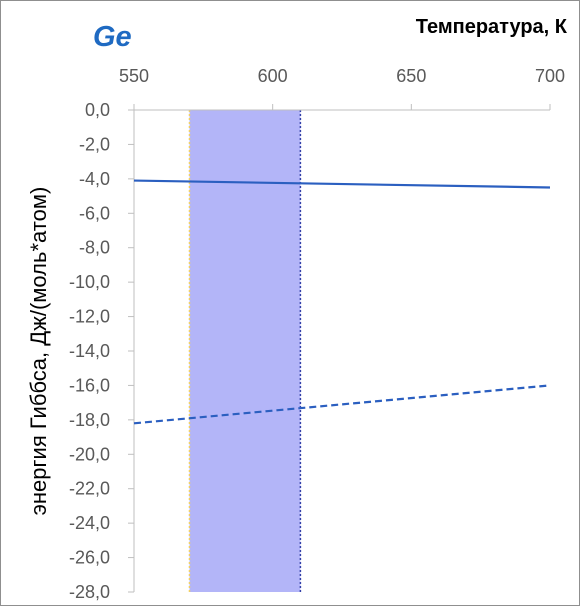 Image resolution: width=582 pixels, height=608 pixels. Describe the element at coordinates (411, 76) in the screenshot. I see `x-tick-label: 650` at that location.